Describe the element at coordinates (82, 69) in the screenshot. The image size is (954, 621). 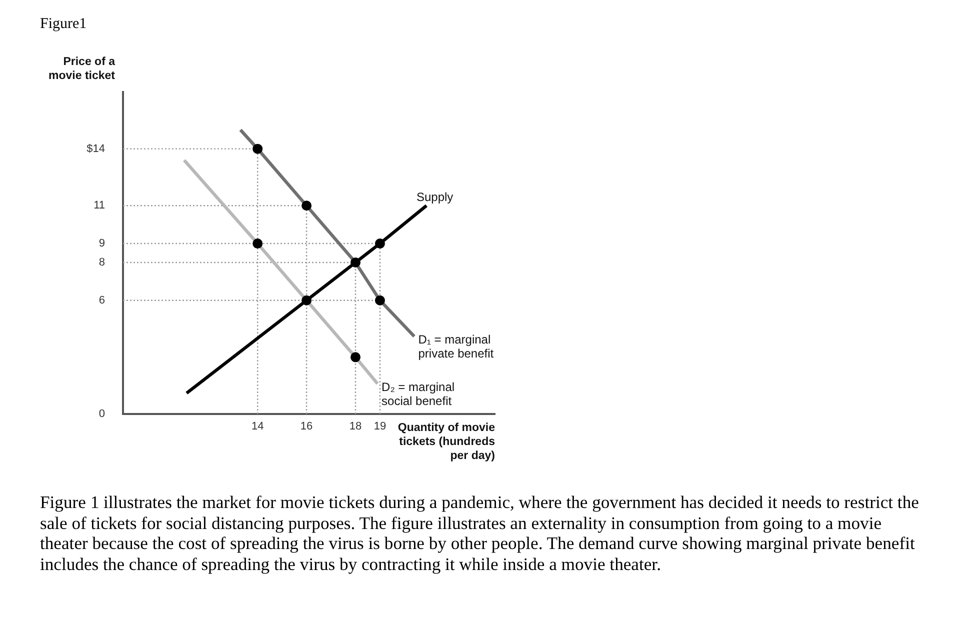
I see `y-axis-title: Price of a movie ticket` at that location.